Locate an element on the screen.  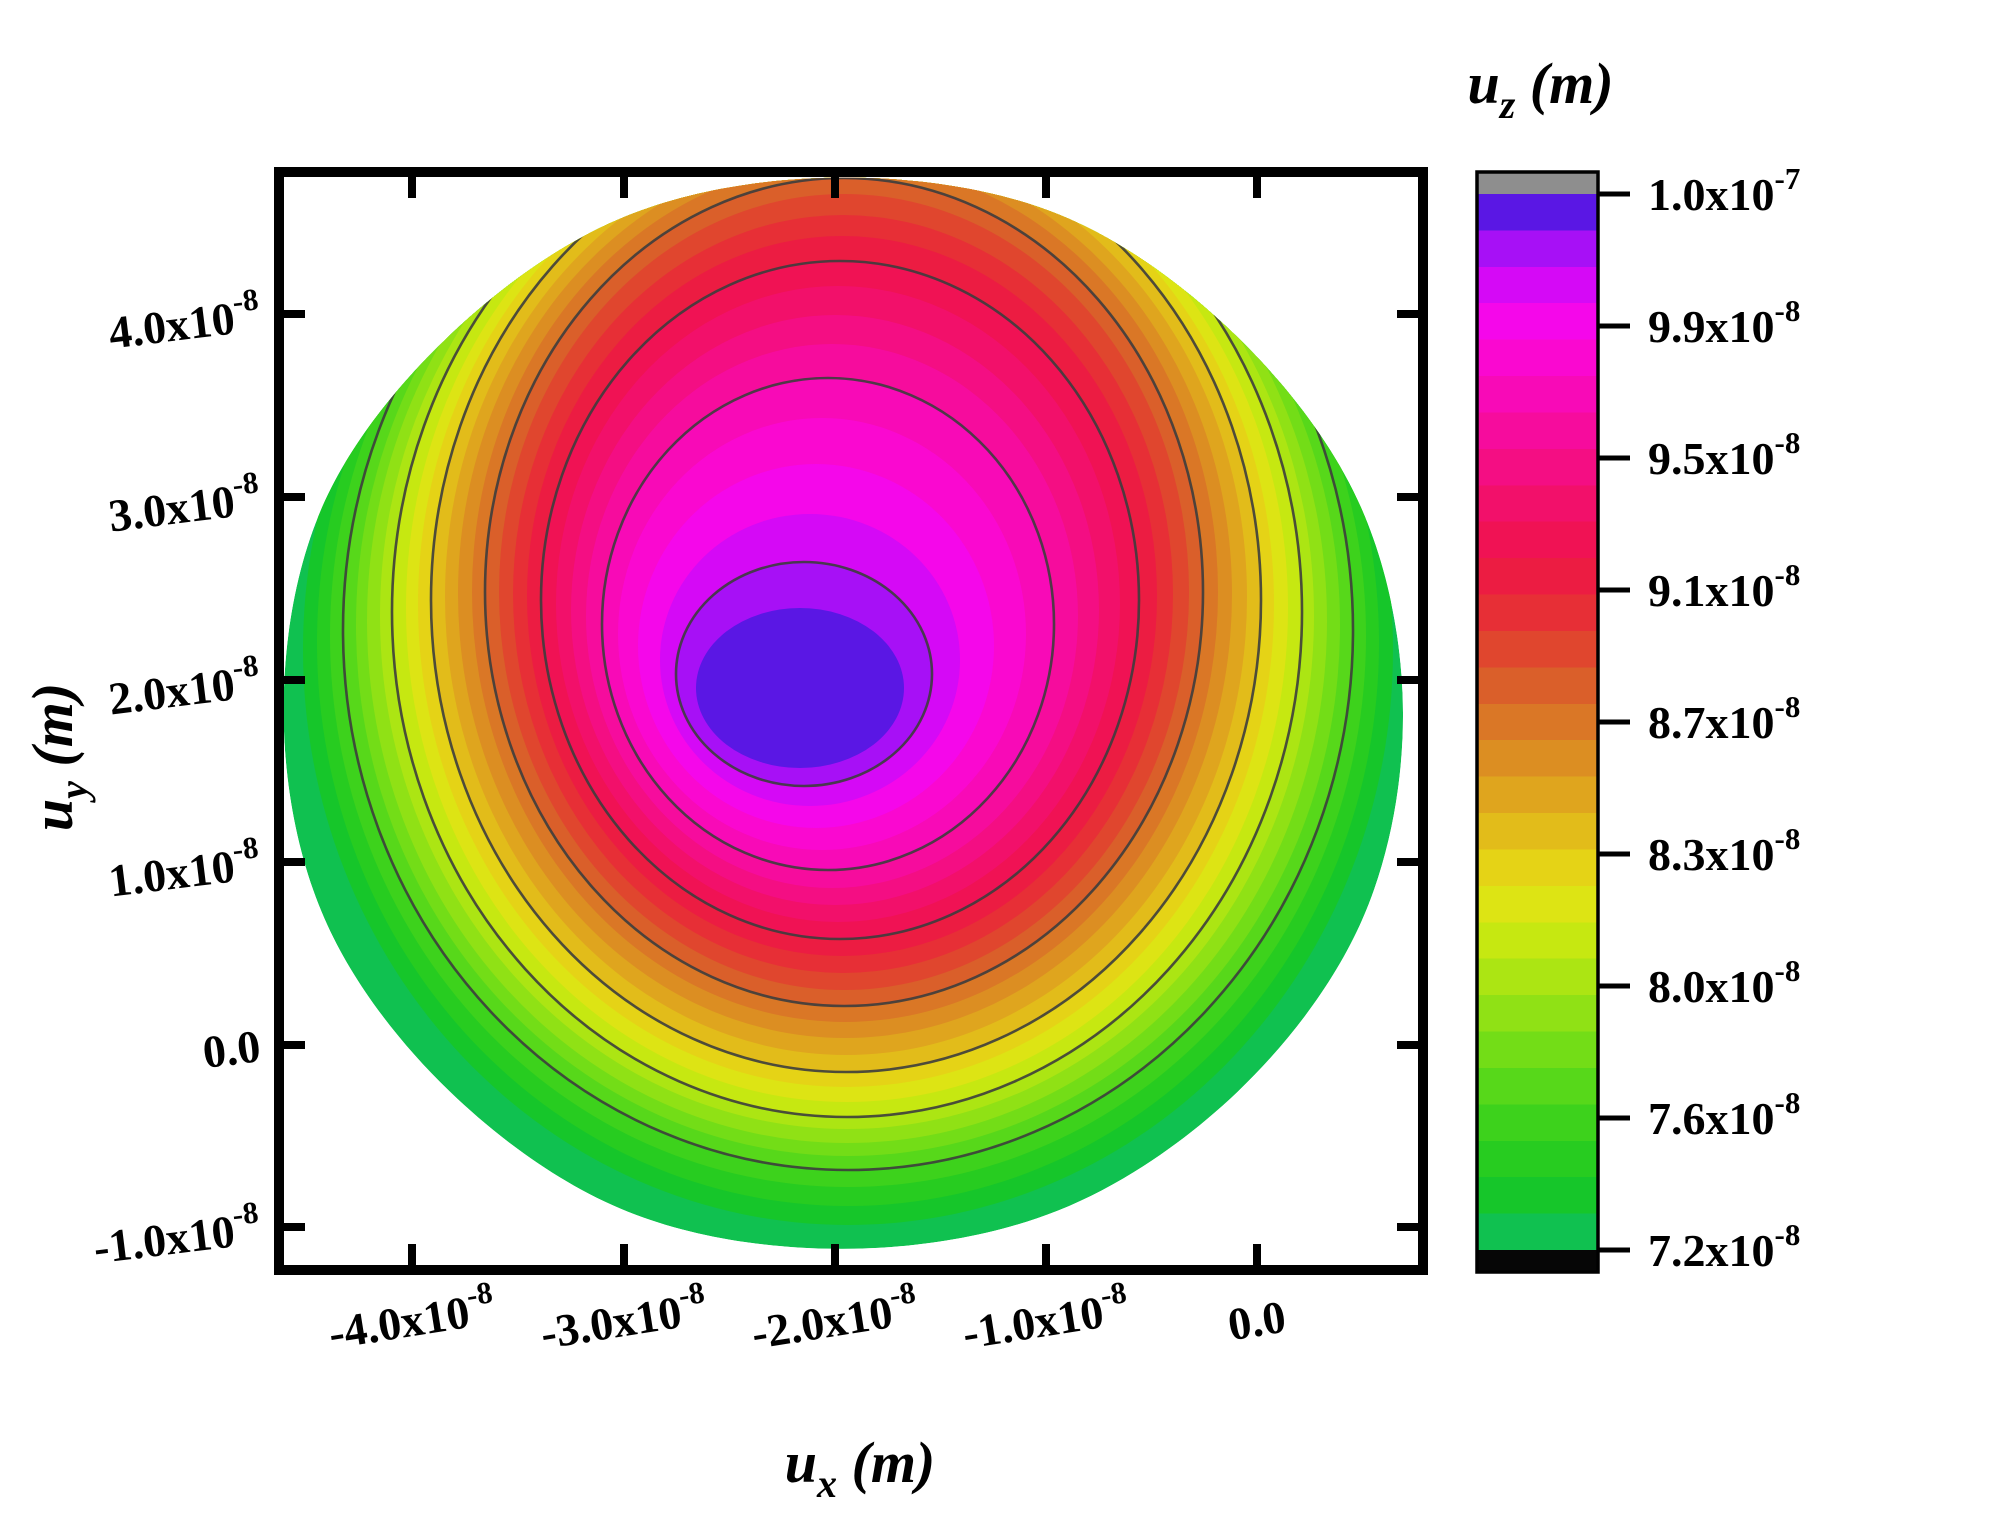
contour-band is located at coordinates (800, 688).